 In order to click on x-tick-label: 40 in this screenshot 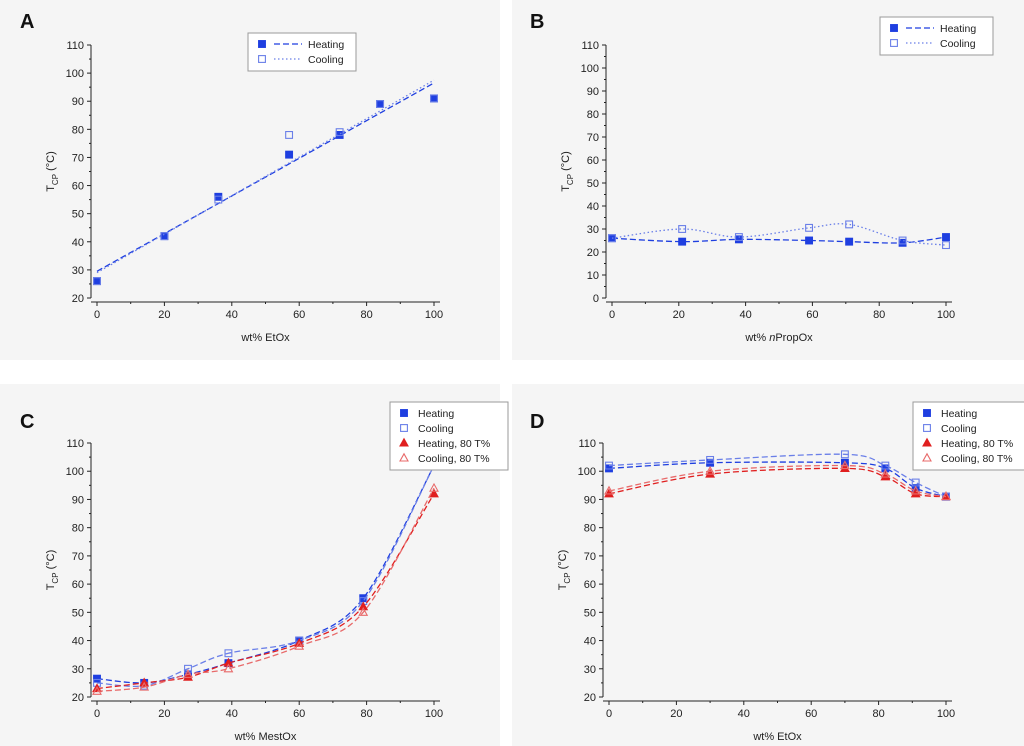, I will do `click(745, 315)`.